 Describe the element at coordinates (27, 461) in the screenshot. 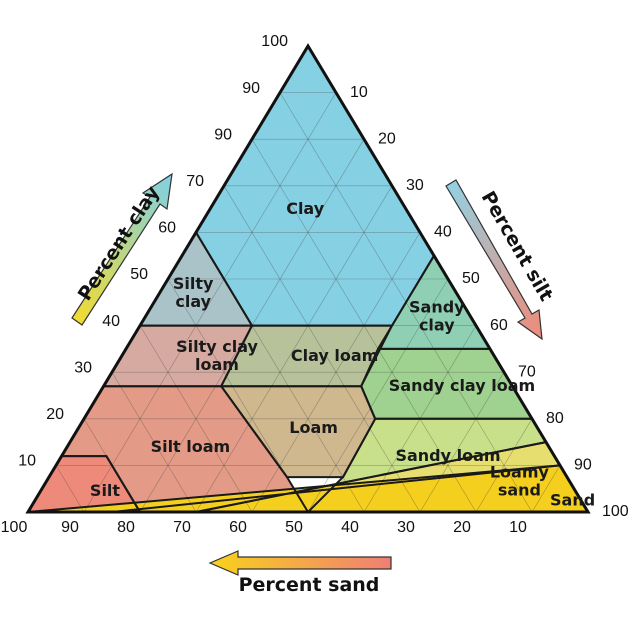

I see `clay-tick-label: 10` at that location.